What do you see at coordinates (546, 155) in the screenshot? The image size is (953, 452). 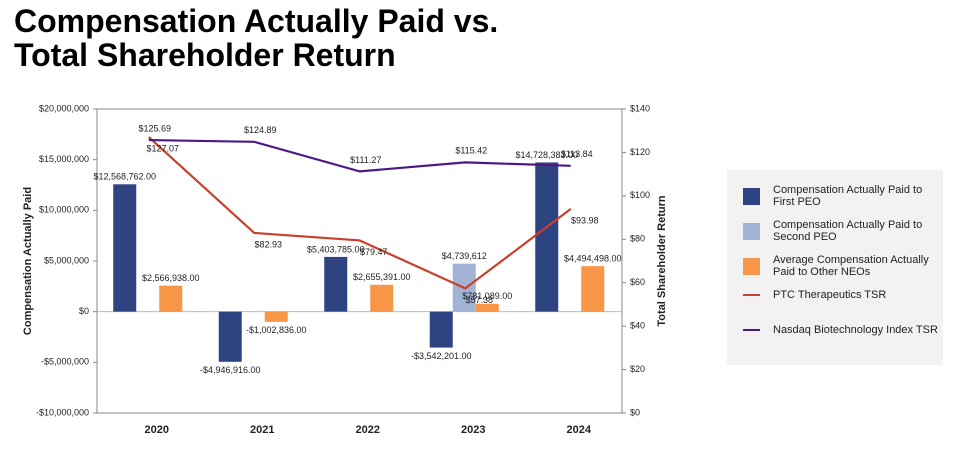 I see `data-label: $14,728,383.00` at bounding box center [546, 155].